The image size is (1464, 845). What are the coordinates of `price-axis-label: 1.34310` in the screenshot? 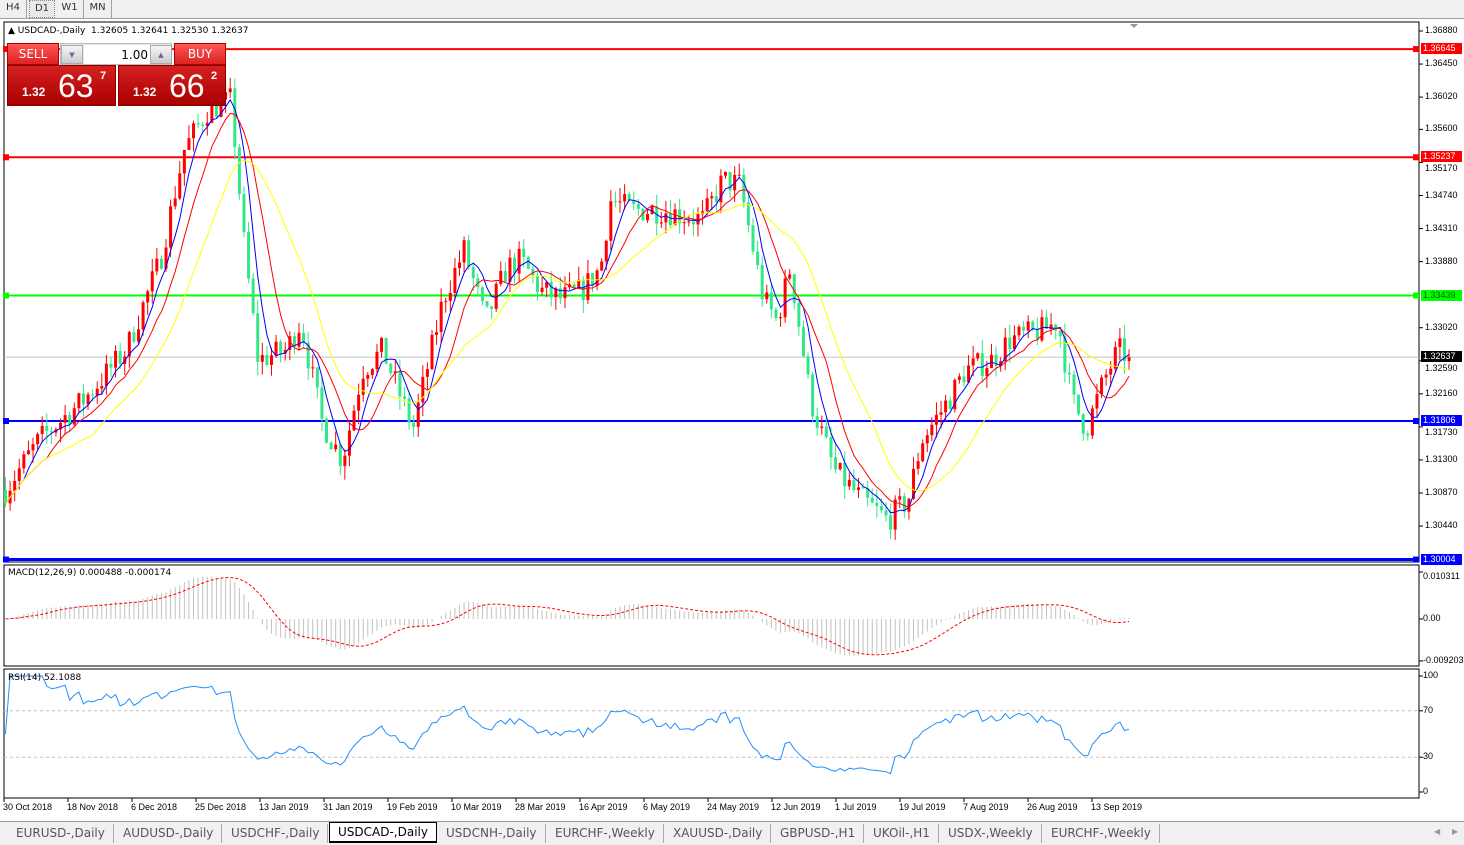 It's located at (1441, 227).